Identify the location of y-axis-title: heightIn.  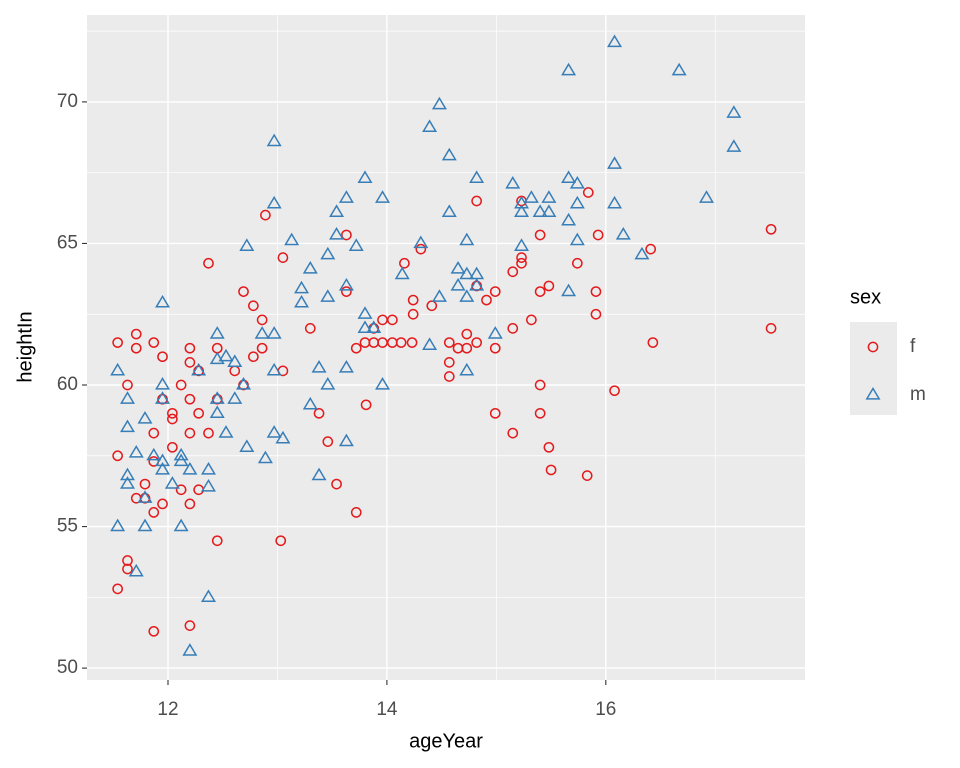
(25, 346).